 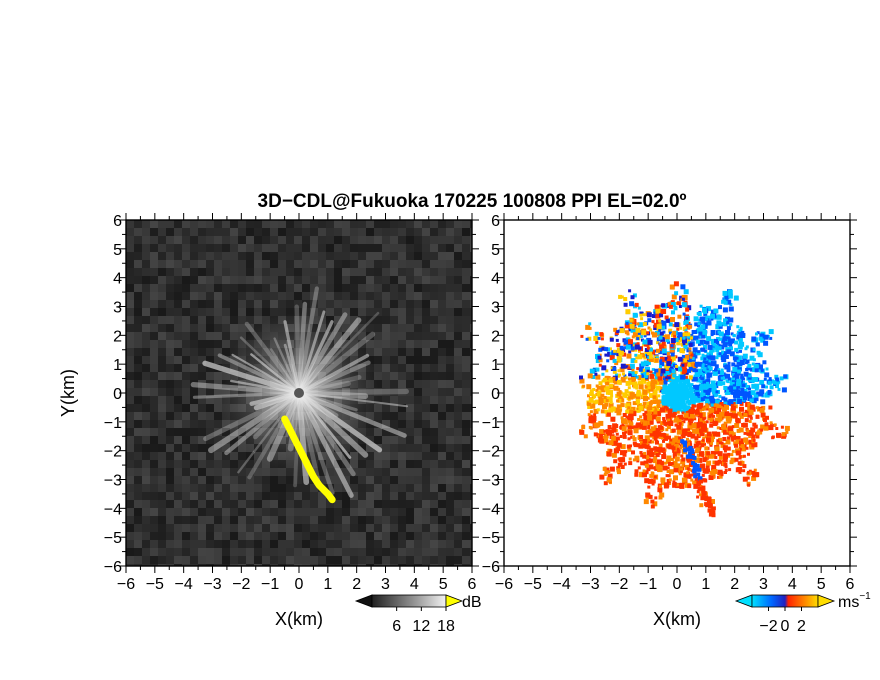 What do you see at coordinates (117, 308) in the screenshot?
I see `y-tick-label: 3` at bounding box center [117, 308].